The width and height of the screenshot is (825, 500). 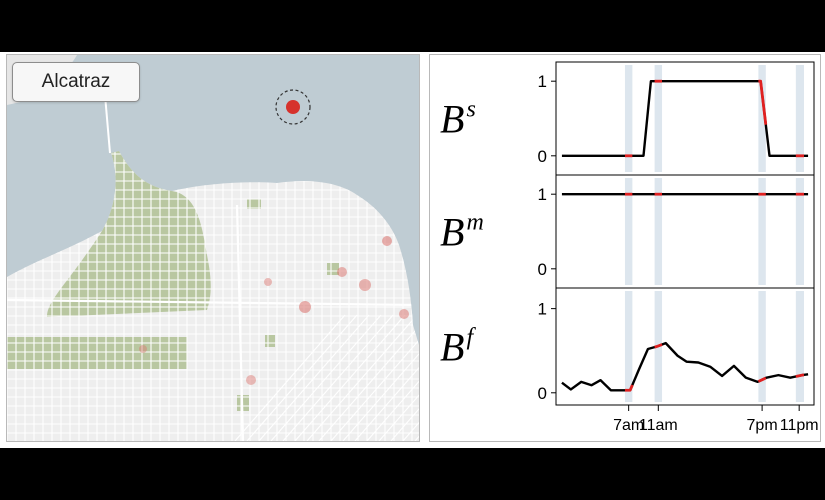 I want to click on row-label: Bm, so click(x=462, y=232).